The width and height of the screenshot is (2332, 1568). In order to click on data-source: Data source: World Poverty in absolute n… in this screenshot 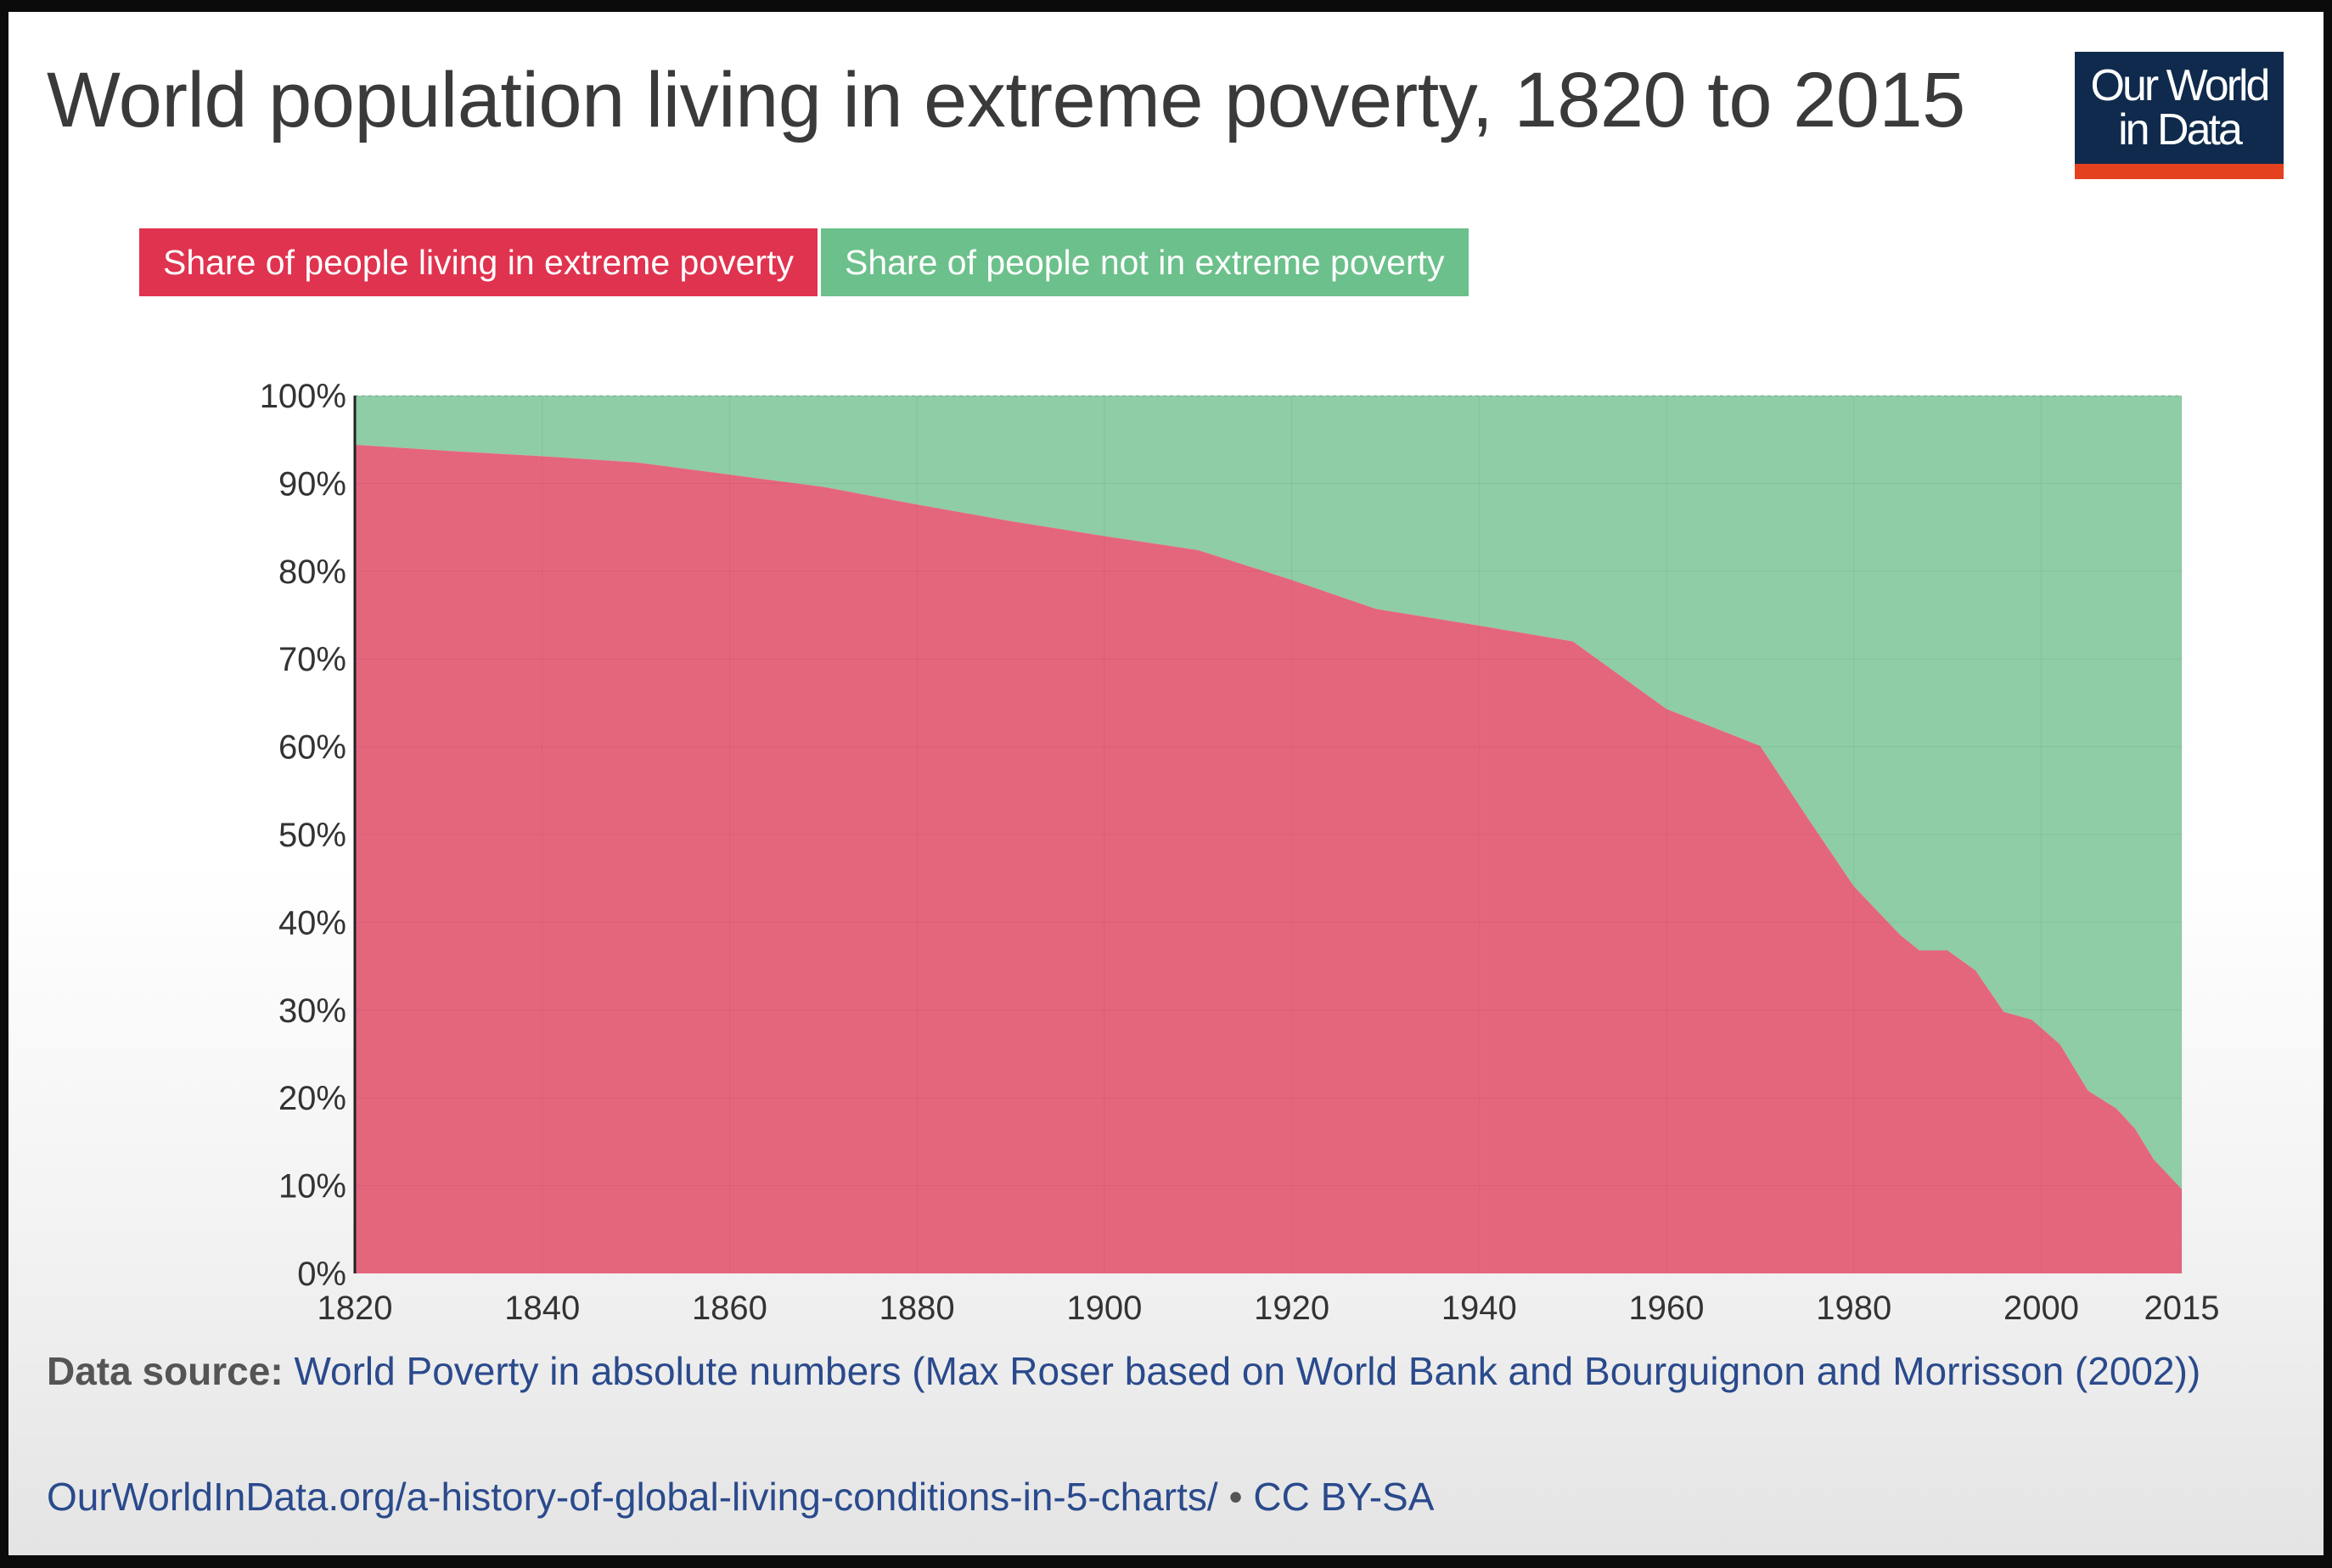, I will do `click(1133, 1371)`.